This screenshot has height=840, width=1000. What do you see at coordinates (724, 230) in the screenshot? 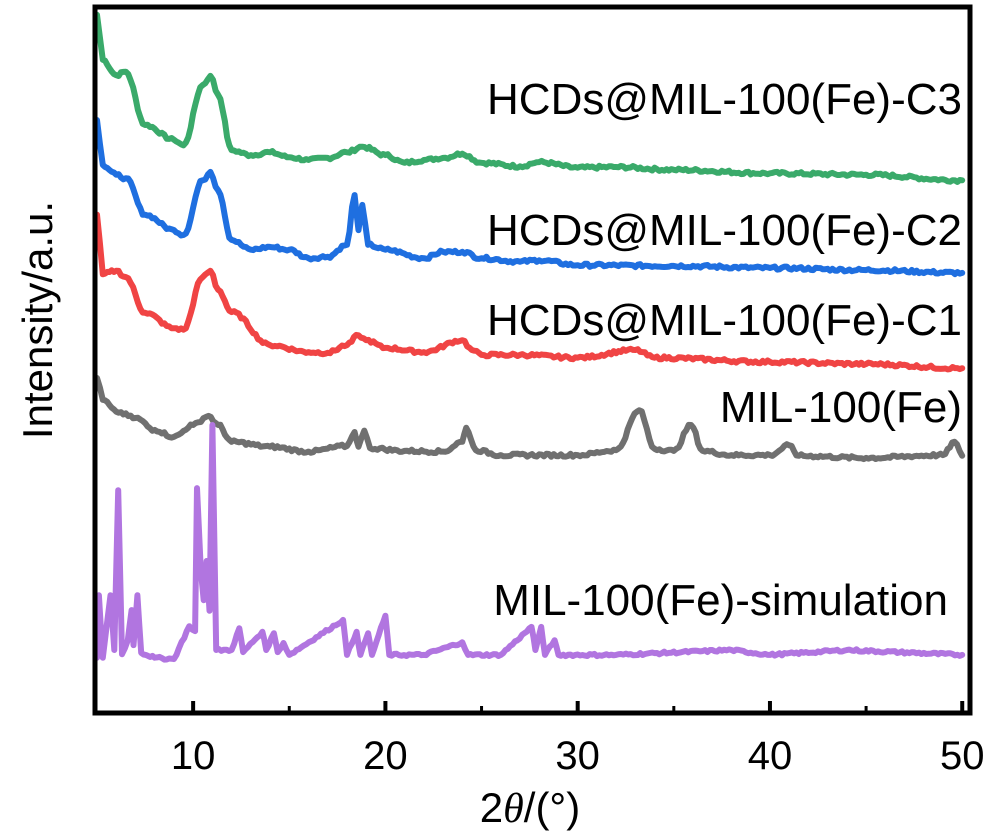
I see `series-label-c2: HCDs@MIL-100(Fe)-C2` at bounding box center [724, 230].